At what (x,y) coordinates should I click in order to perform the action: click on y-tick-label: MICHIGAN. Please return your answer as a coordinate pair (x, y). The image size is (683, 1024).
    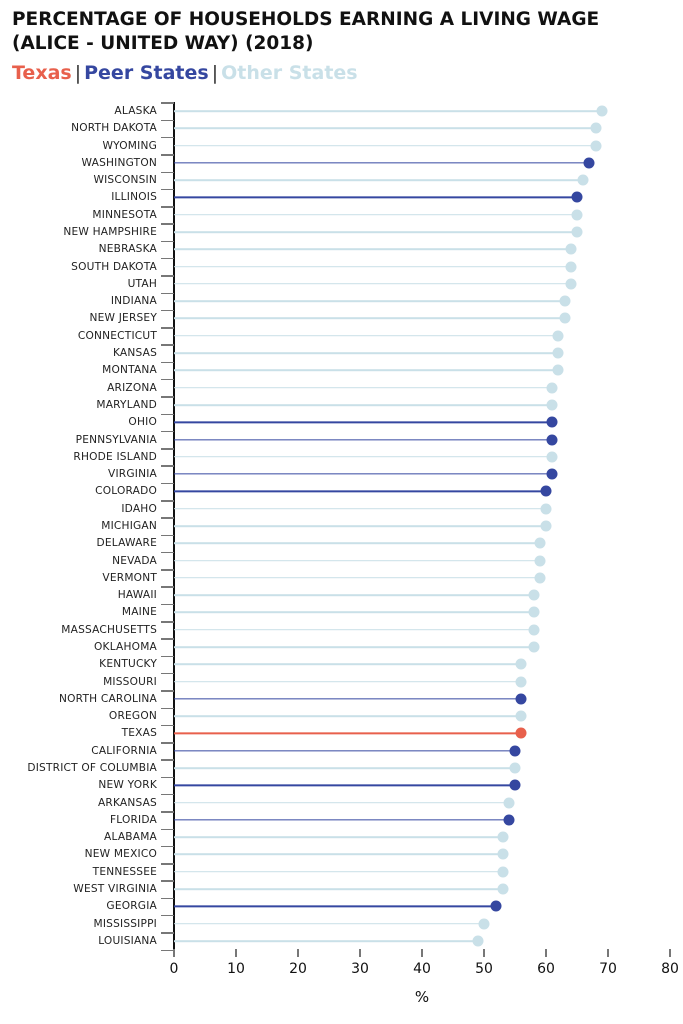
    Looking at the image, I should click on (129, 525).